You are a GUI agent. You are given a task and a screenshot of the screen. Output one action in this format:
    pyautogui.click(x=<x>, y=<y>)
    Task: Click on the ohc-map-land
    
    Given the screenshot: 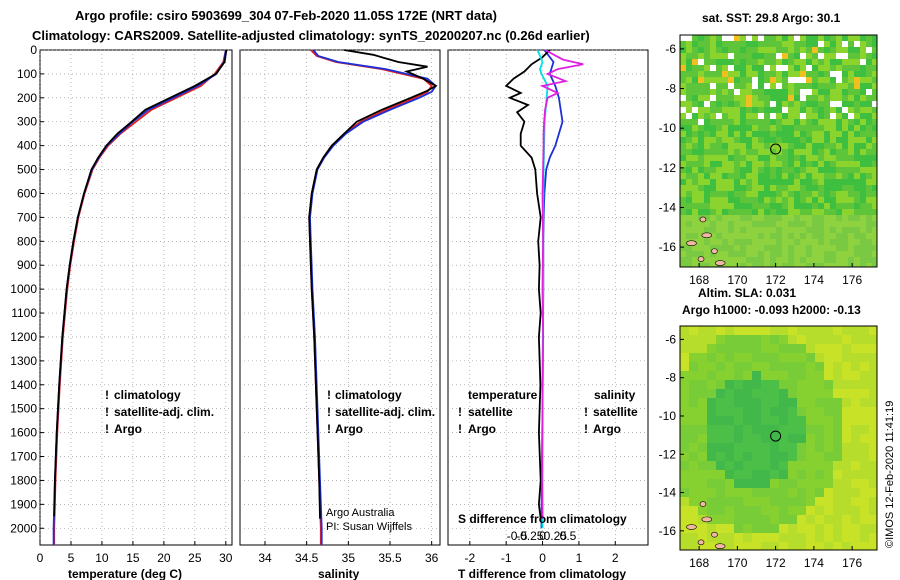 What is the action you would take?
    pyautogui.click(x=706, y=525)
    